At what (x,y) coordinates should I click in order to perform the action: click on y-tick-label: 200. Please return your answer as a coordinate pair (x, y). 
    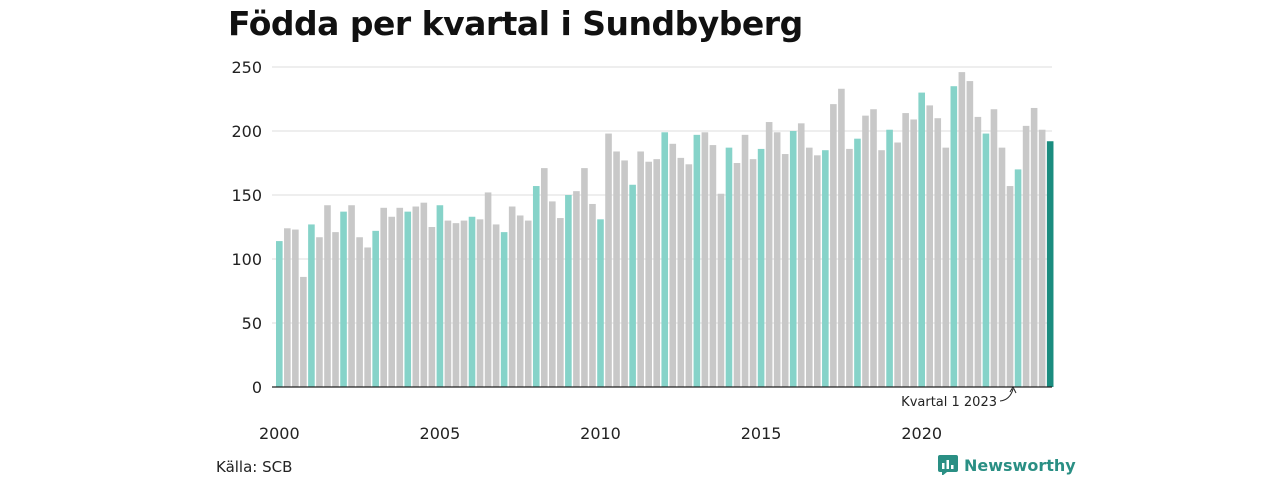
    Looking at the image, I should click on (246, 131).